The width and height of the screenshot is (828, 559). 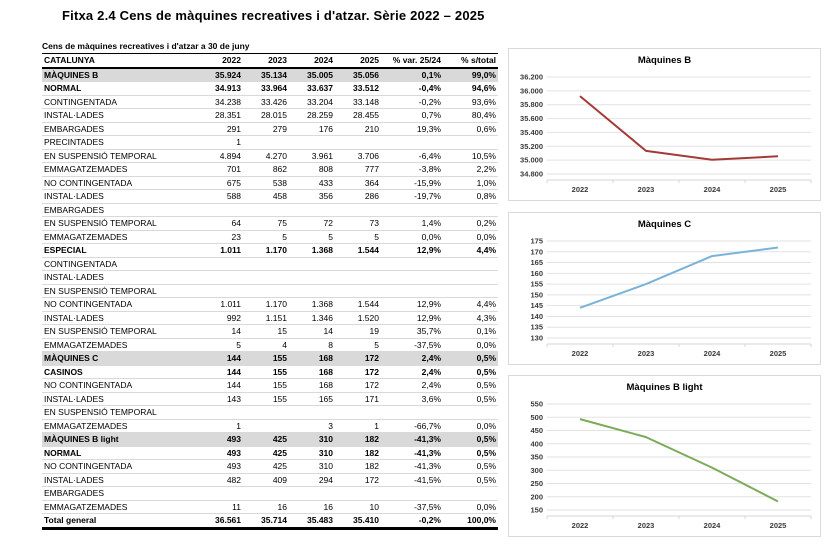 What do you see at coordinates (580, 353) in the screenshot?
I see `svg-text: 2022` at bounding box center [580, 353].